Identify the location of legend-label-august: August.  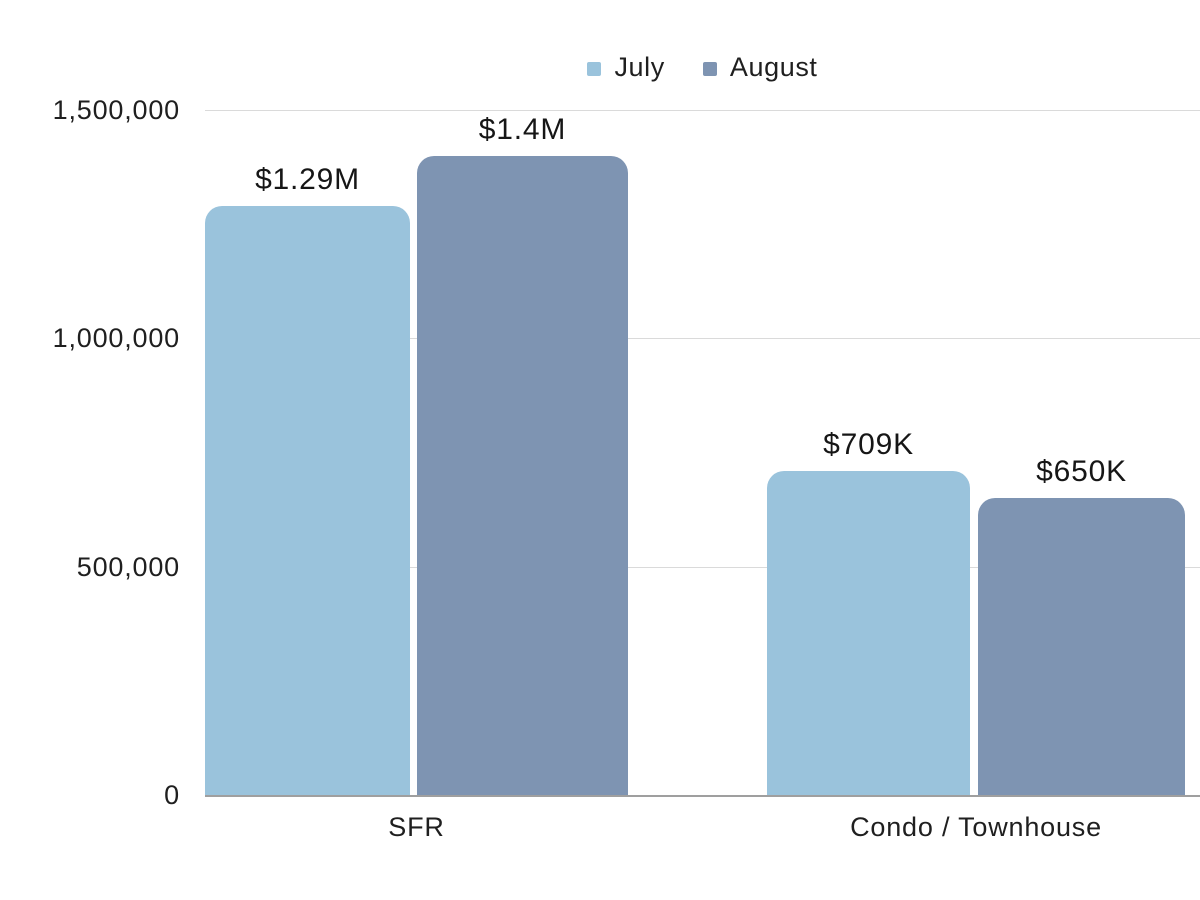
(773, 67).